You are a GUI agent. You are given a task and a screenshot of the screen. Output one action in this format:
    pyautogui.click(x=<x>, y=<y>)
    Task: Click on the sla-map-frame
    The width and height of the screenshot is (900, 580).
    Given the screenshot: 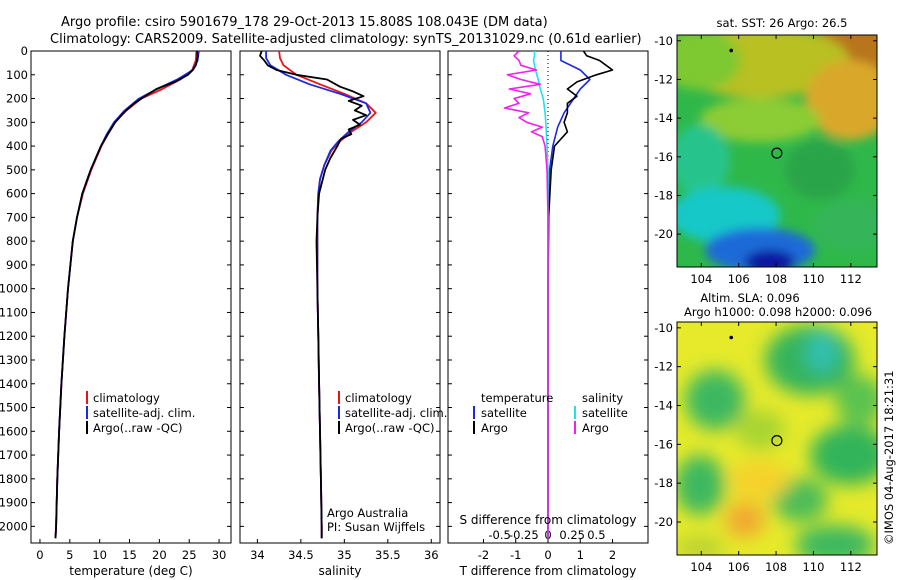 What is the action you would take?
    pyautogui.click(x=777, y=438)
    